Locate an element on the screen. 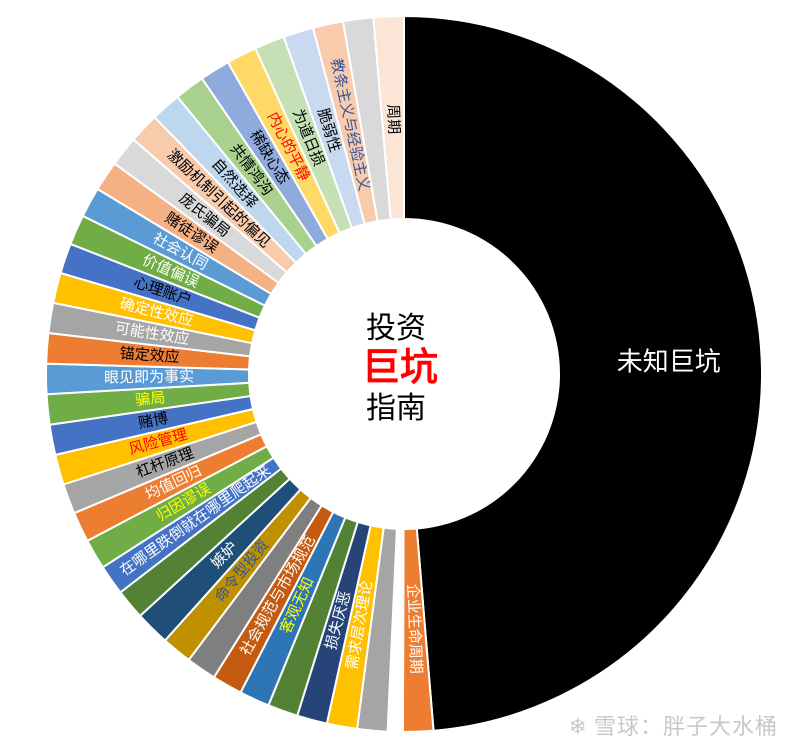 The width and height of the screenshot is (800, 751). slice-label: 未知巨坑 is located at coordinates (669, 363).